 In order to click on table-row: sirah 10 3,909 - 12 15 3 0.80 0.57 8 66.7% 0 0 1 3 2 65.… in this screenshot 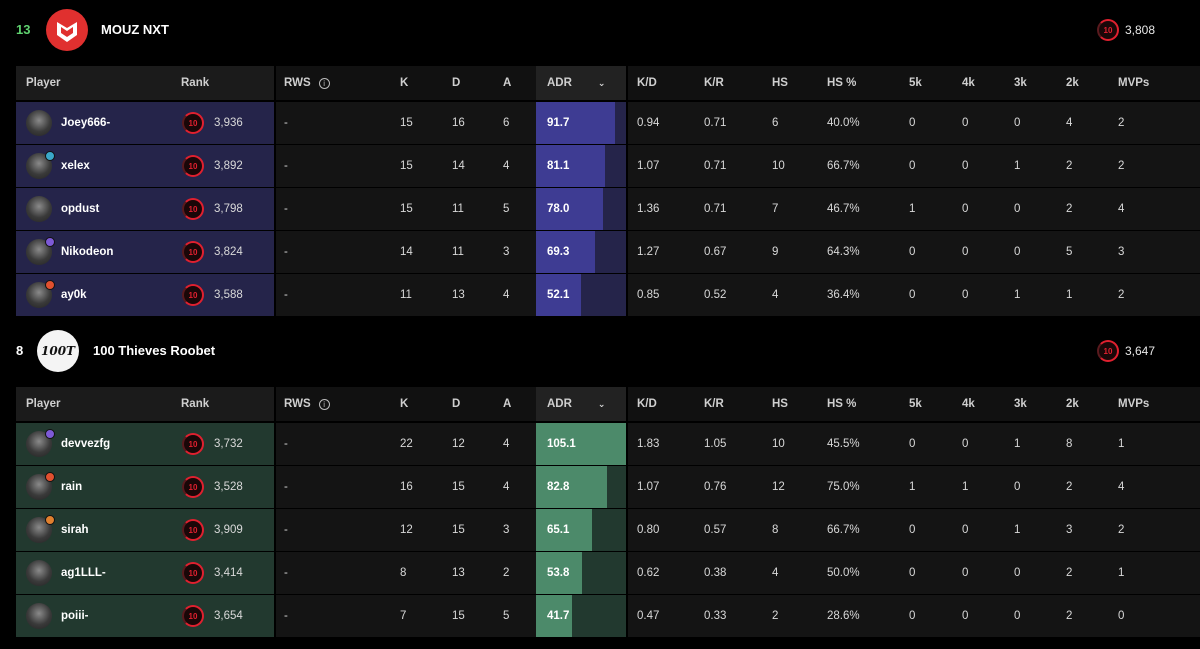, I will do `click(608, 530)`.